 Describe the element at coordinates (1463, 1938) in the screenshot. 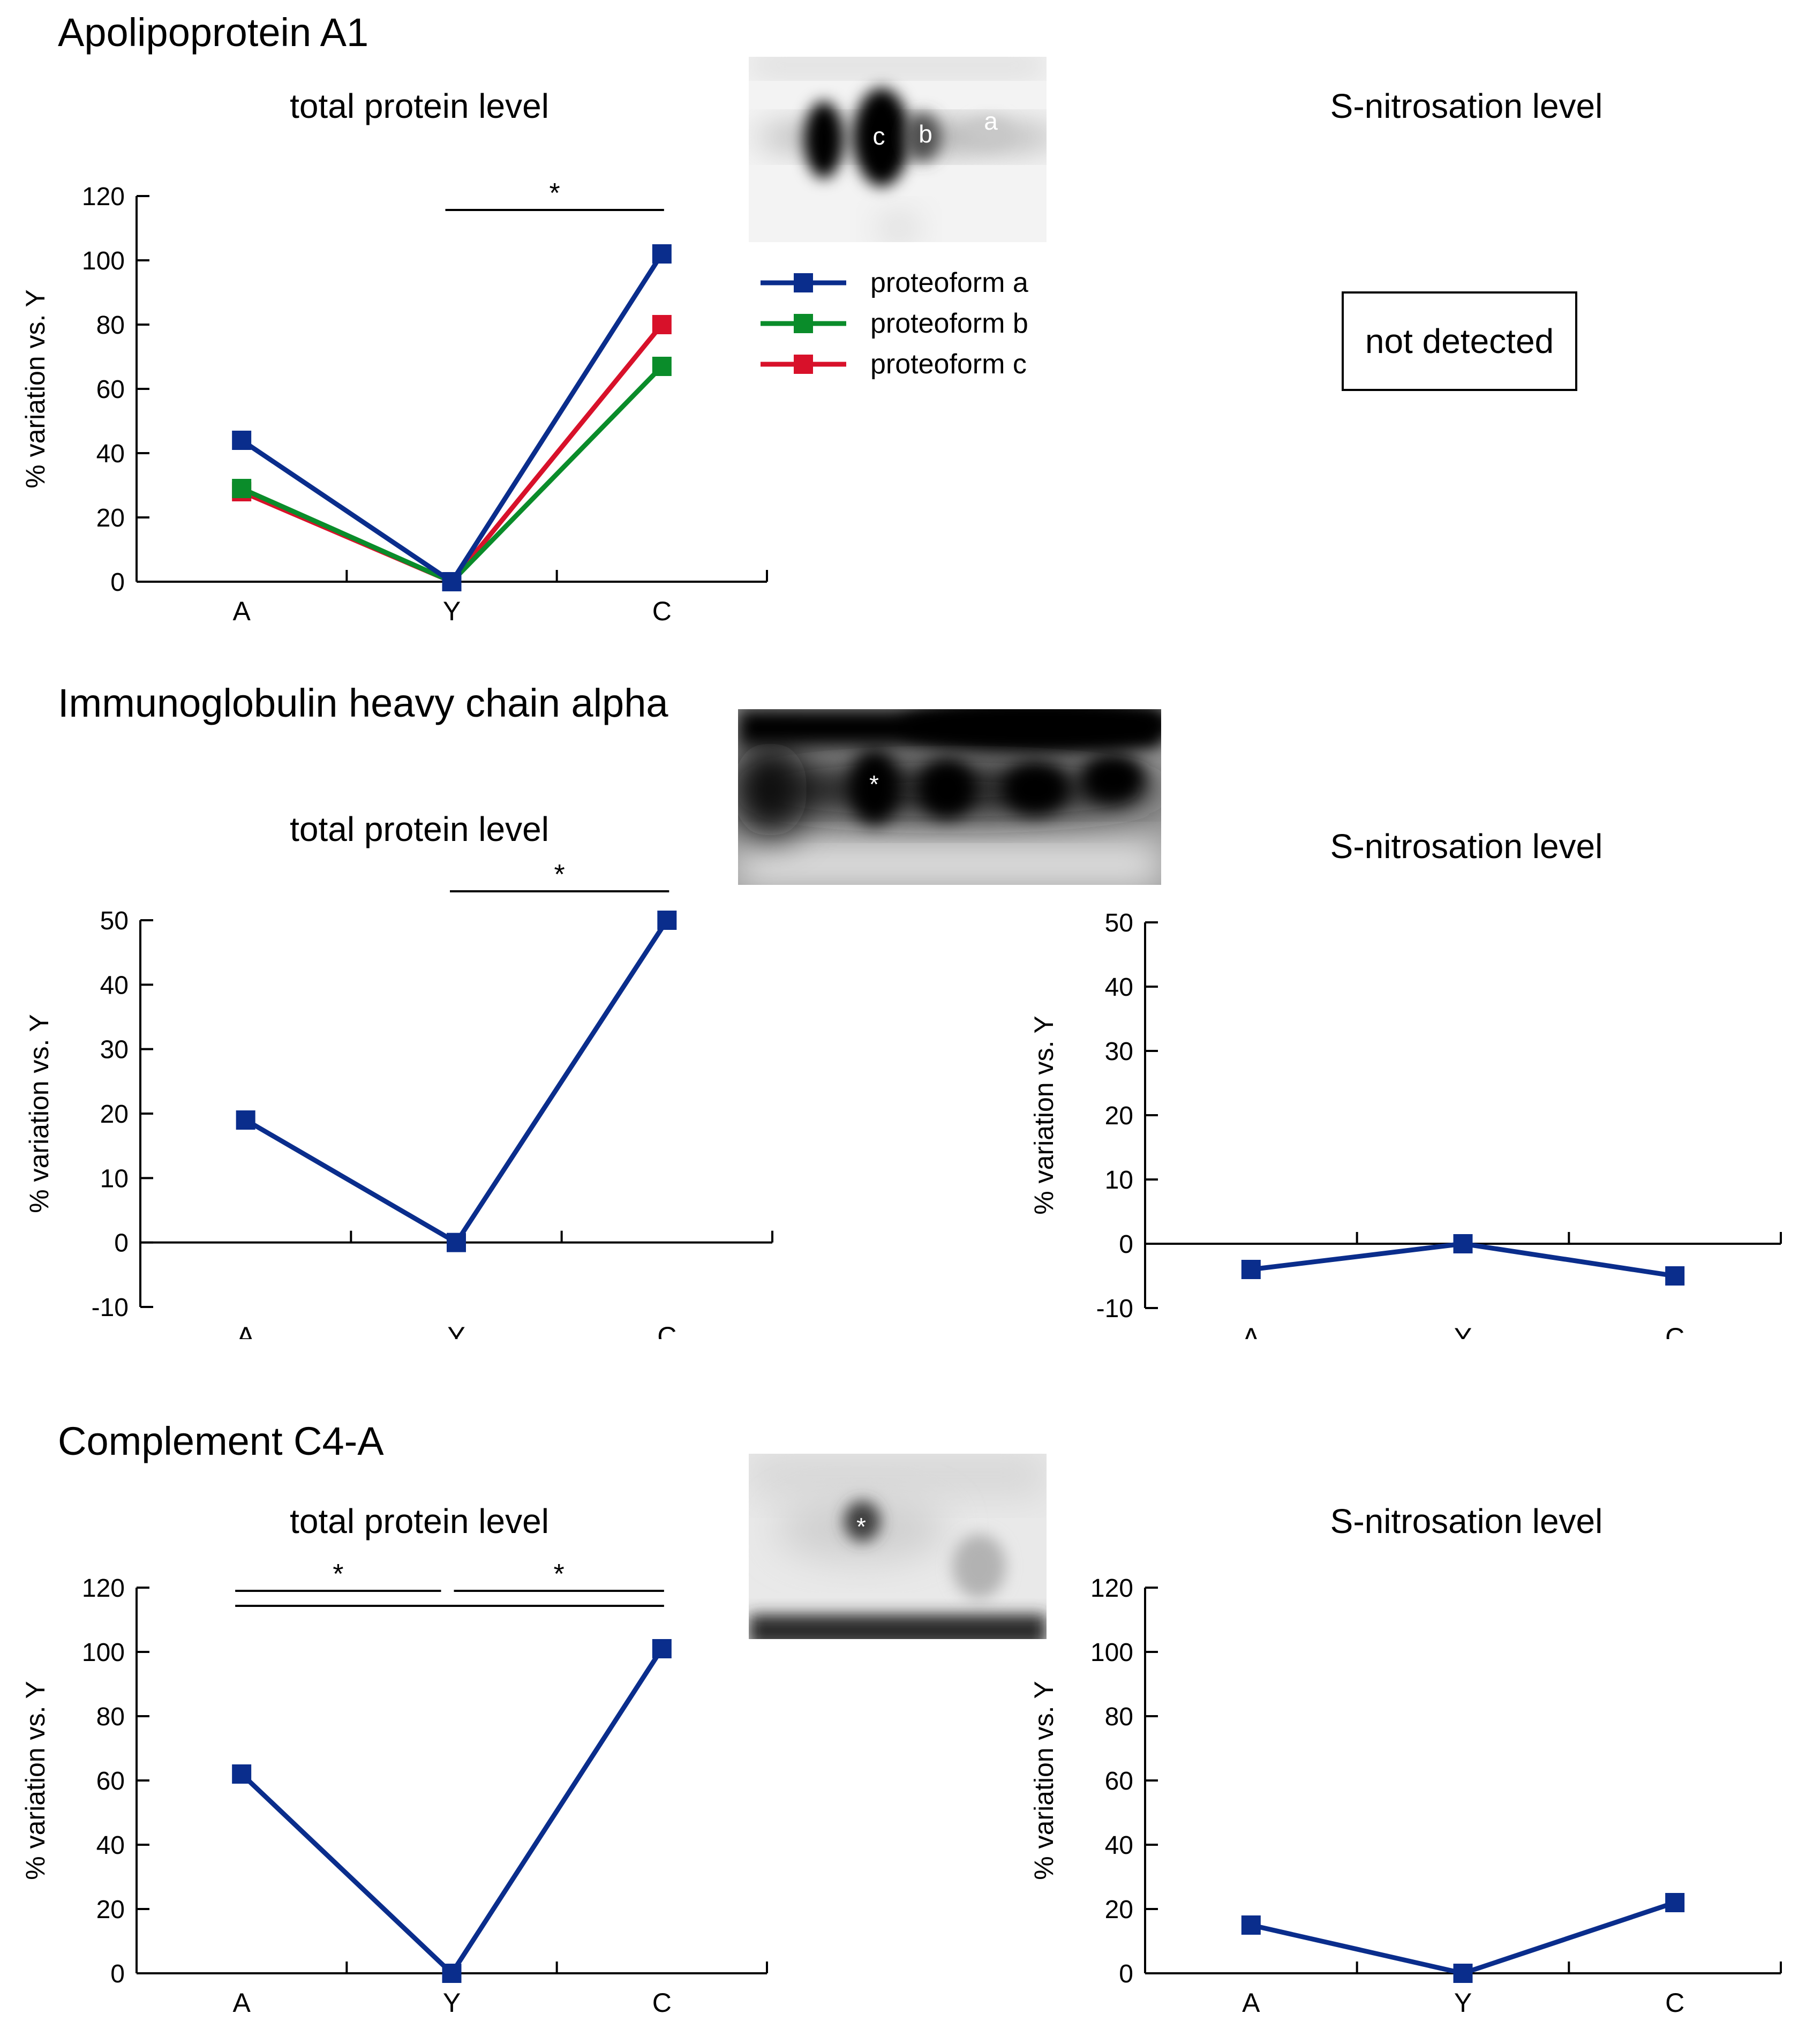

I see `series-line-S-nitrosation` at that location.